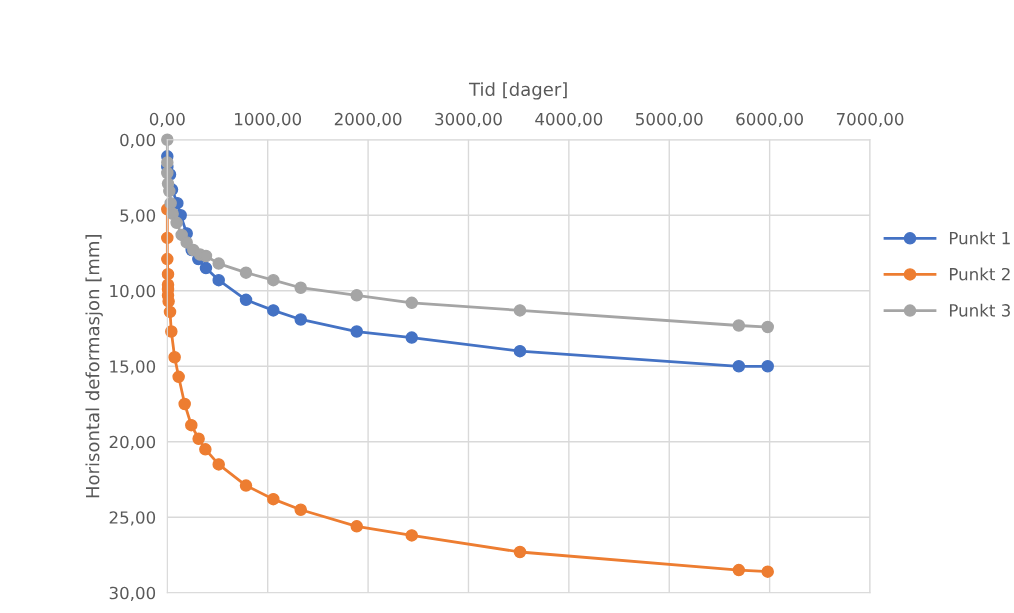 The height and width of the screenshot is (613, 1014). I want to click on y-tick-label: 20,00, so click(132, 443).